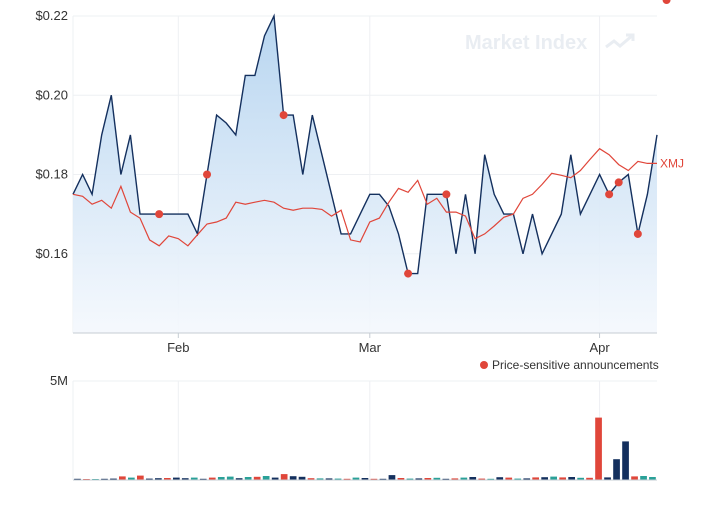 This screenshot has height=510, width=716. Describe the element at coordinates (365, 448) in the screenshot. I see `volume-bars` at that location.